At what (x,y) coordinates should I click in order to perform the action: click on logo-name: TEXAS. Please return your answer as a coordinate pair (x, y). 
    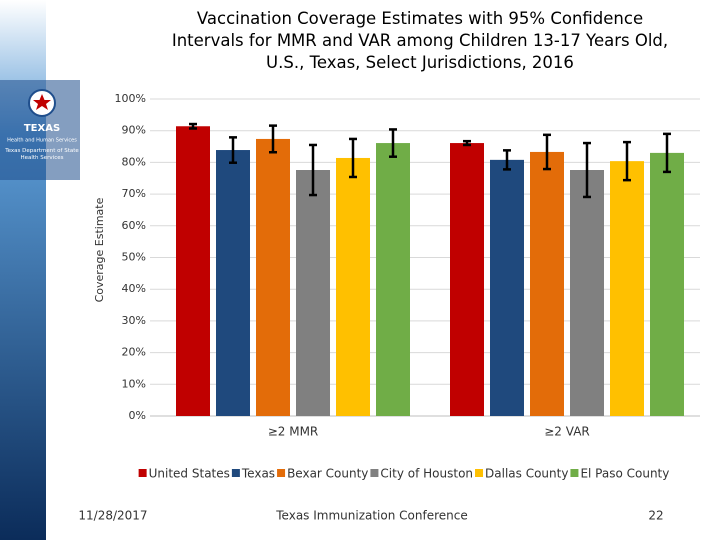
    Looking at the image, I should click on (42, 128).